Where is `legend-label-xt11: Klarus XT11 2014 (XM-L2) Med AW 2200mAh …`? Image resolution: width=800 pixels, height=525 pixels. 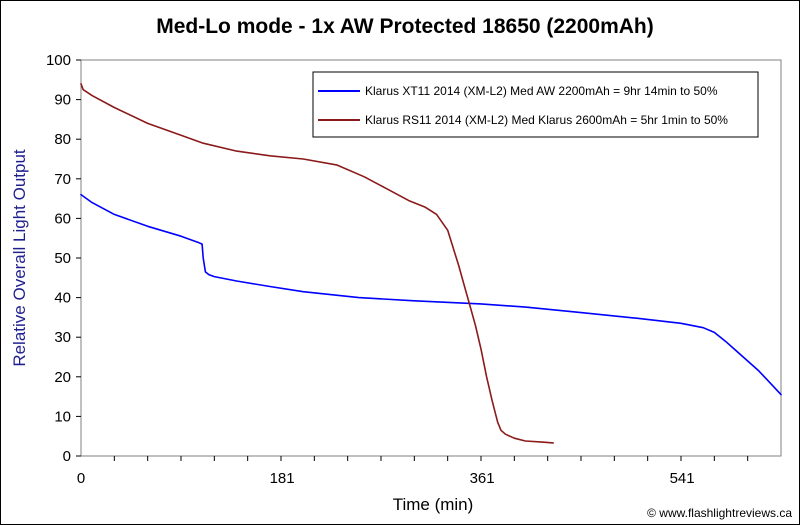
legend-label-xt11: Klarus XT11 2014 (XM-L2) Med AW 2200mAh … is located at coordinates (541, 91).